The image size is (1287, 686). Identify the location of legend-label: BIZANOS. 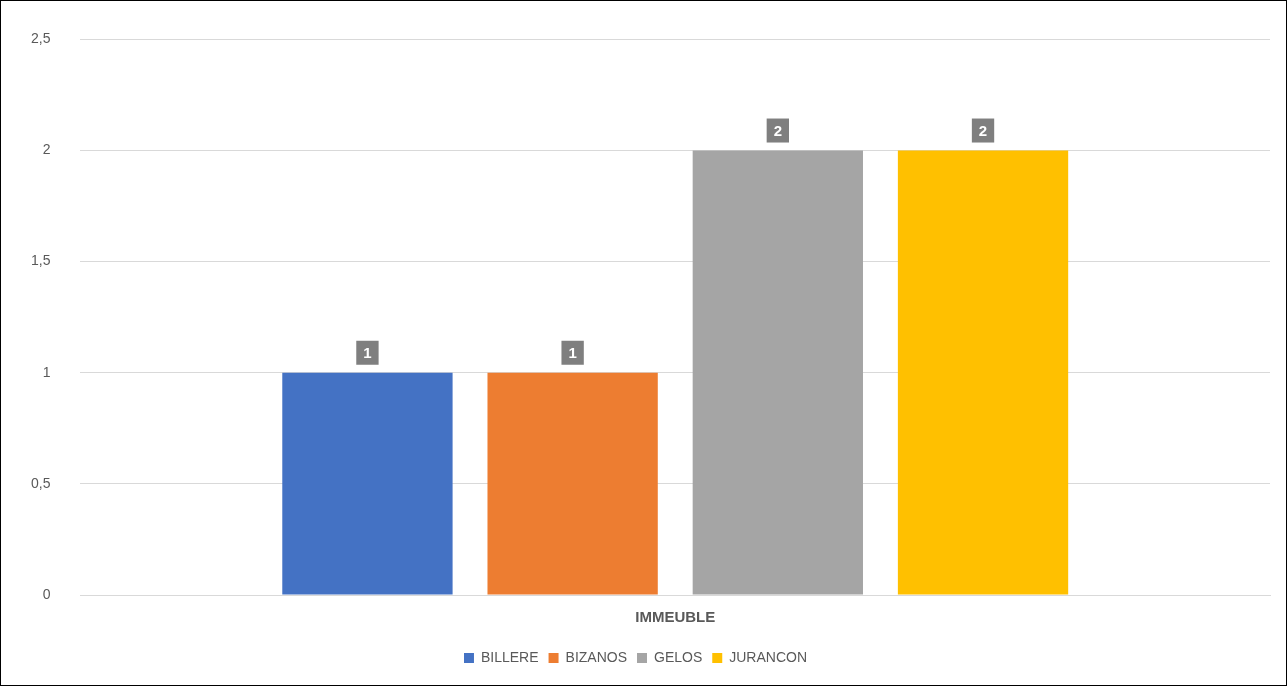
(596, 656).